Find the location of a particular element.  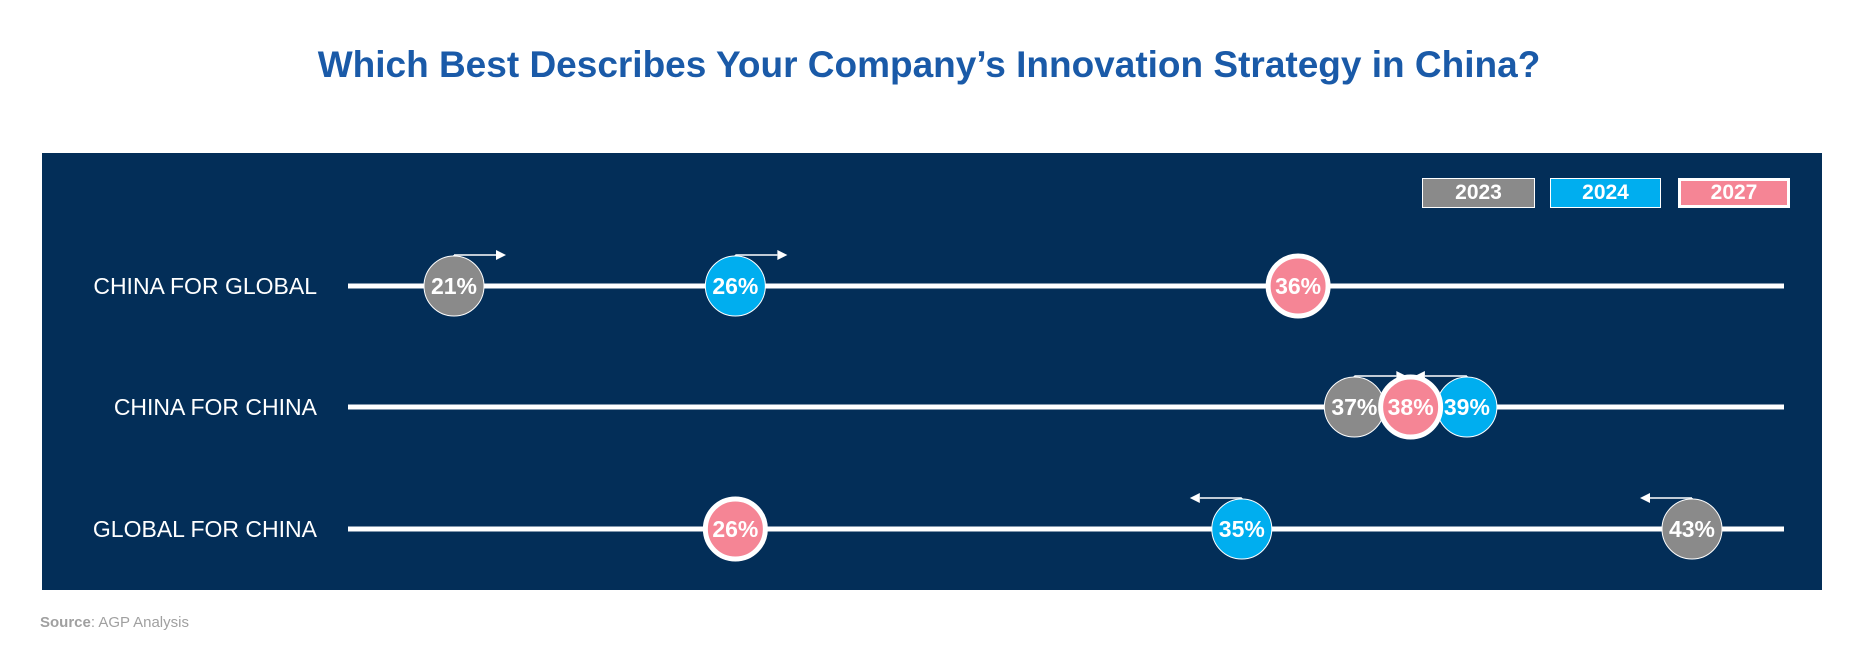

data-label-2027-china-for-global: 36% is located at coordinates (1298, 286).